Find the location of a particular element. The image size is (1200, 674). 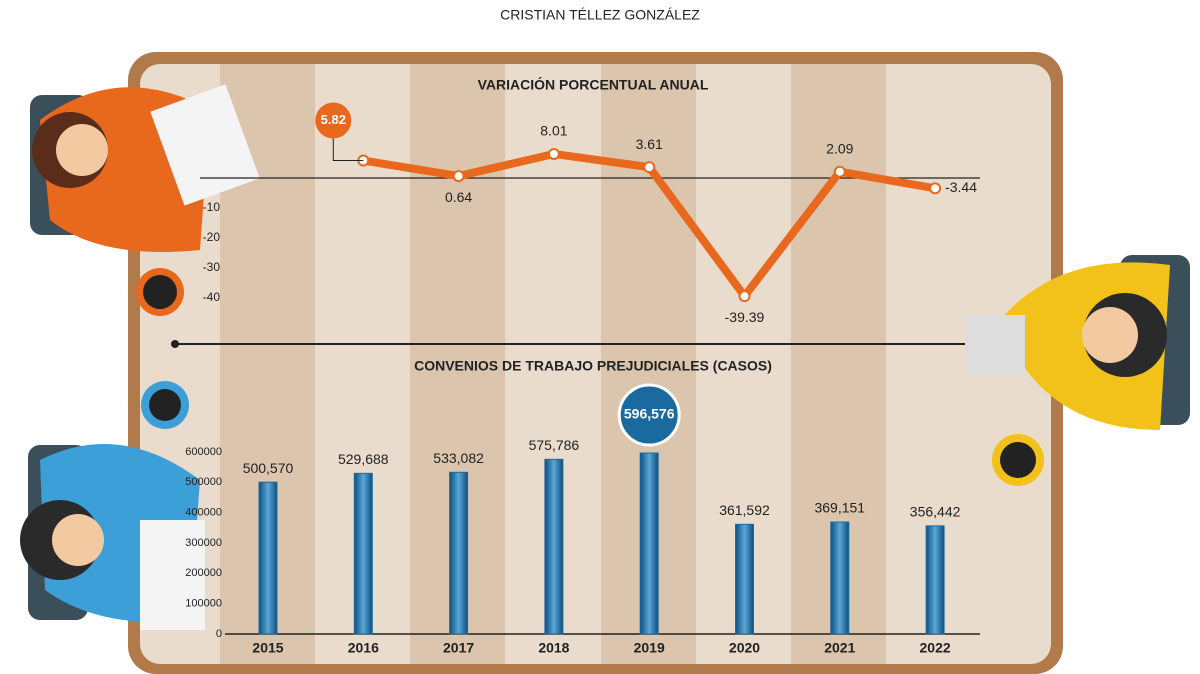

data-label: 5.82 is located at coordinates (333, 119).